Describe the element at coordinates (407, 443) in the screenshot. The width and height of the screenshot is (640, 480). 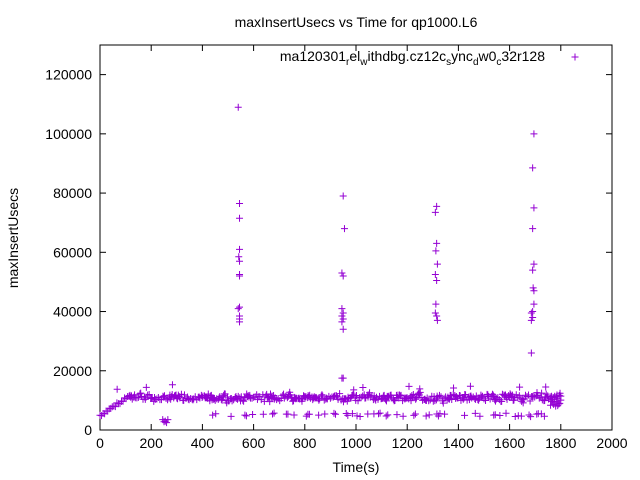
I see `x-tick-label: 1200` at that location.